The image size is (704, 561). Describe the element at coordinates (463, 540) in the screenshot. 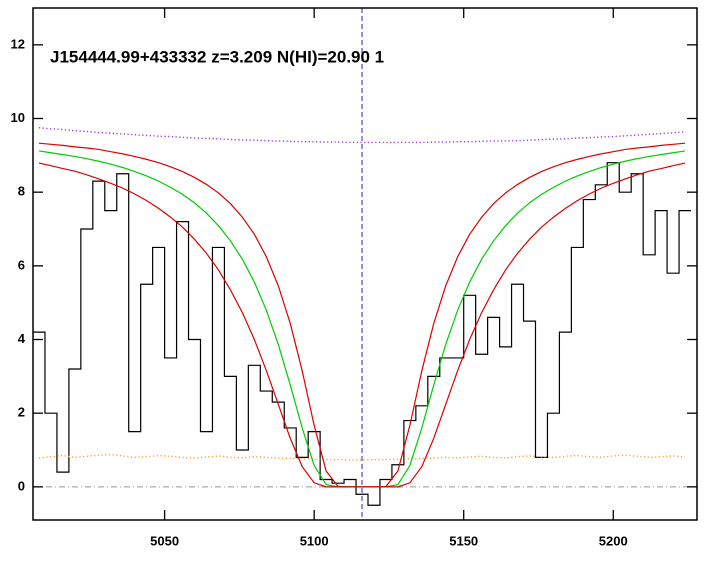

I see `x-tick-label: 5150` at that location.